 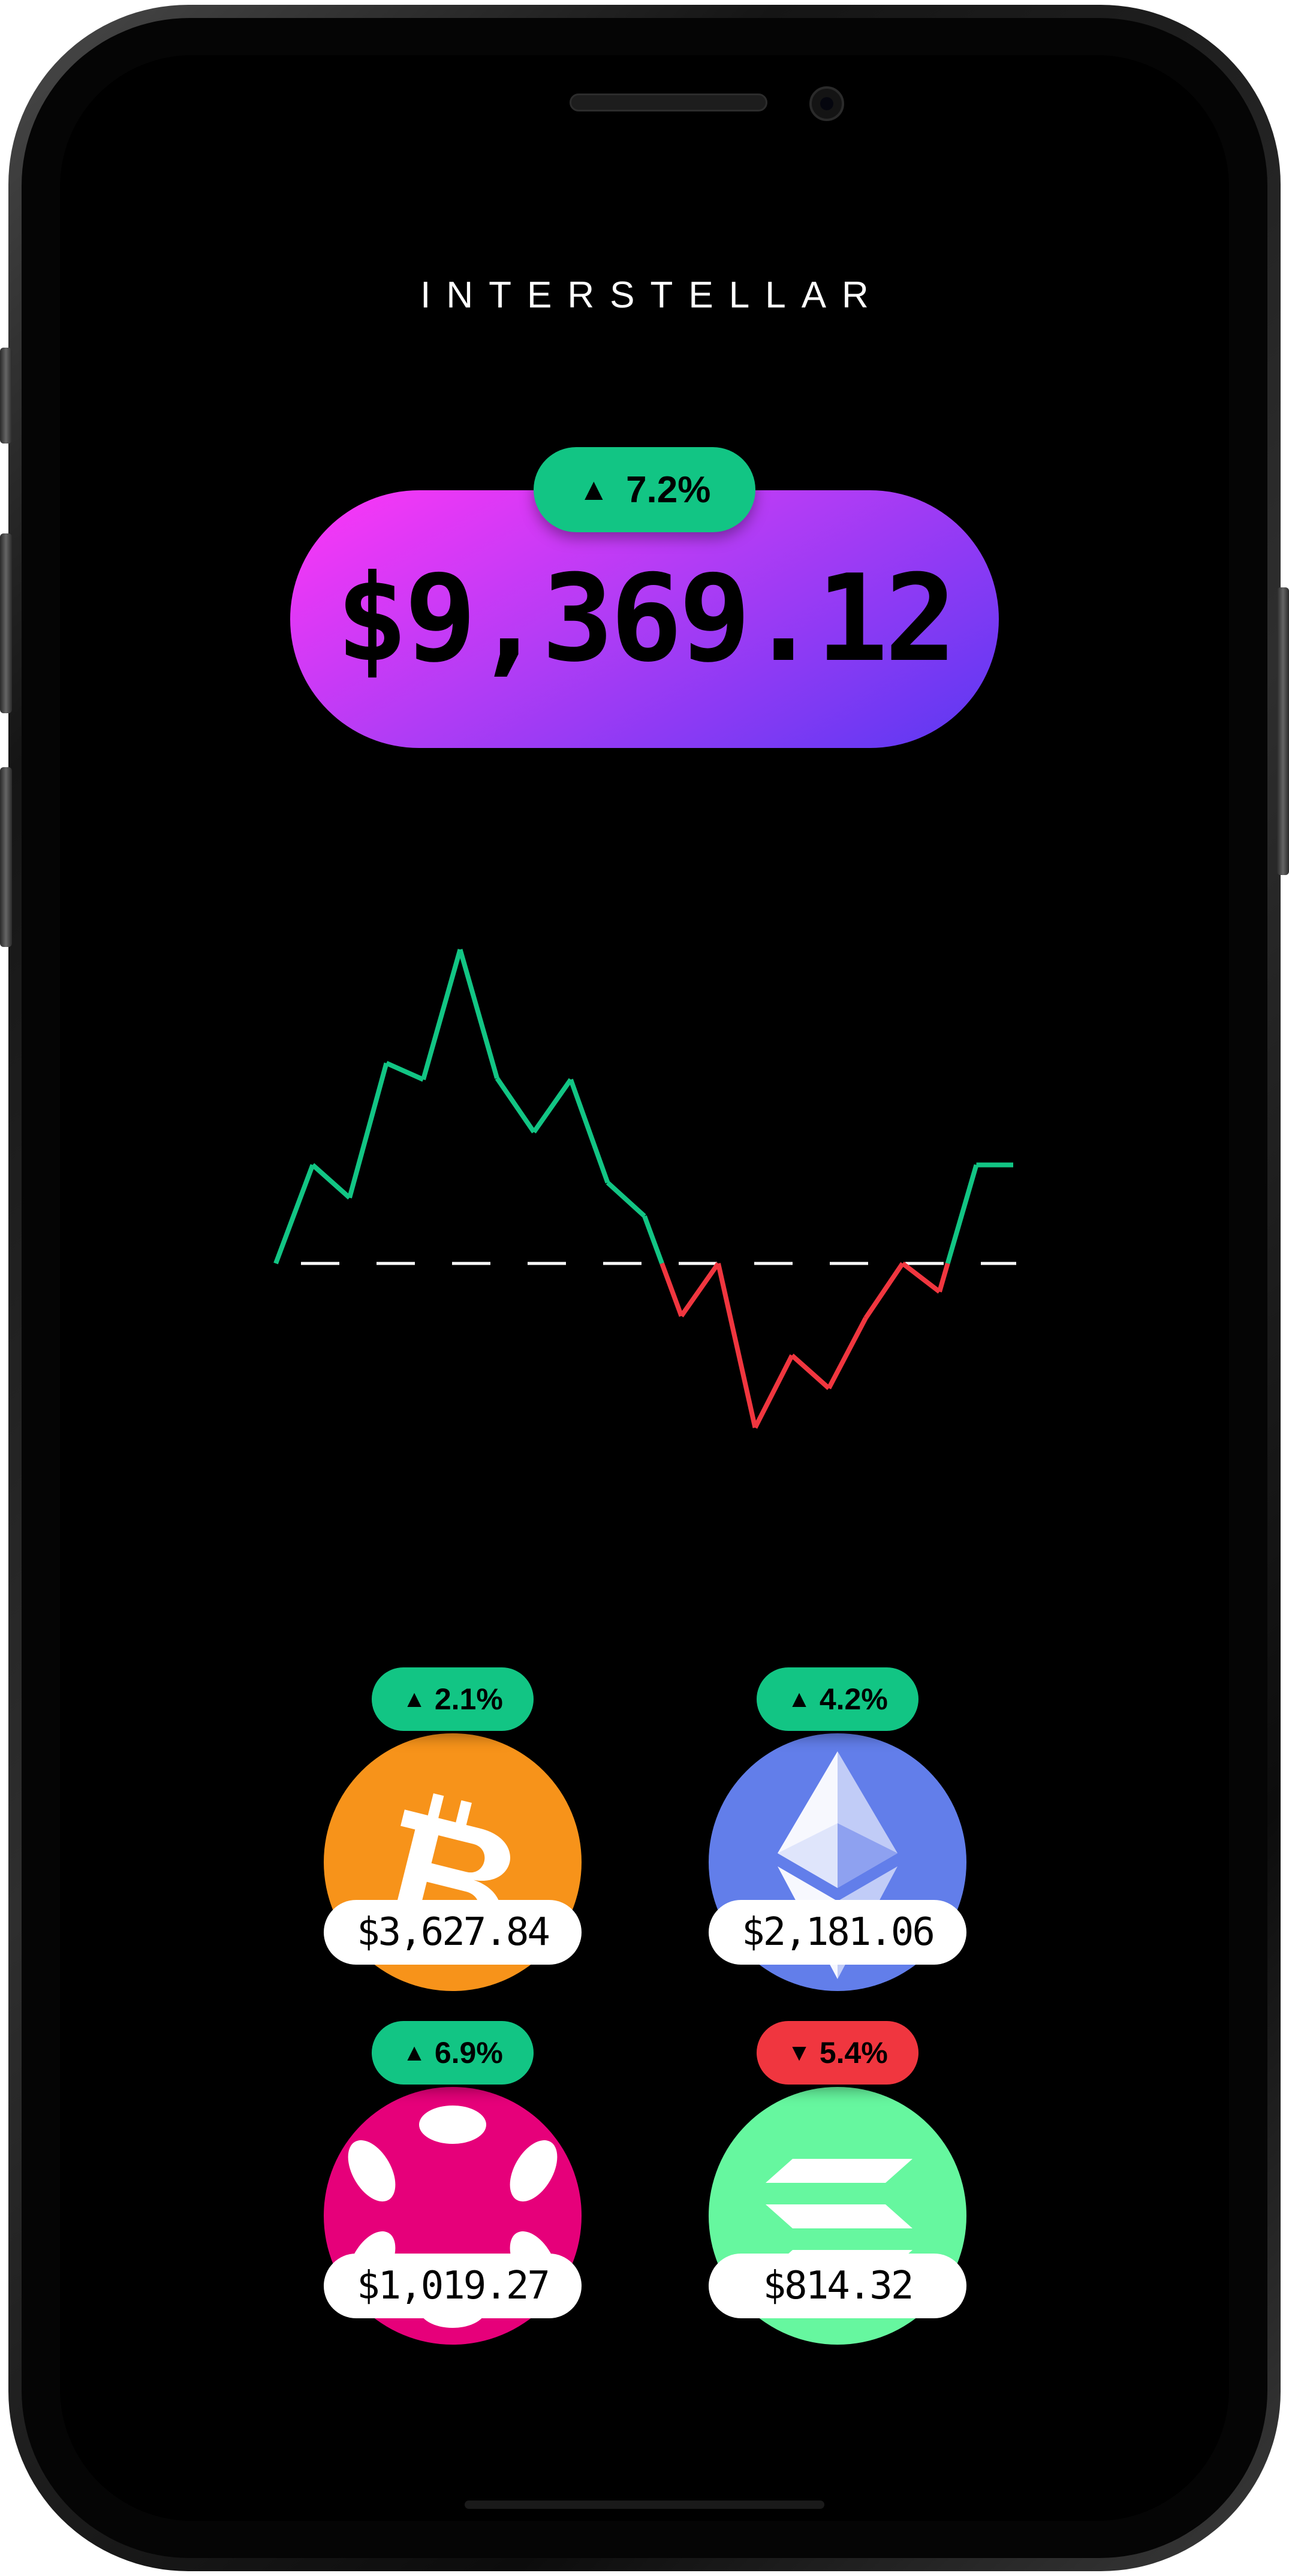 What do you see at coordinates (453, 2286) in the screenshot?
I see `polkadot-price: $1,019.27` at bounding box center [453, 2286].